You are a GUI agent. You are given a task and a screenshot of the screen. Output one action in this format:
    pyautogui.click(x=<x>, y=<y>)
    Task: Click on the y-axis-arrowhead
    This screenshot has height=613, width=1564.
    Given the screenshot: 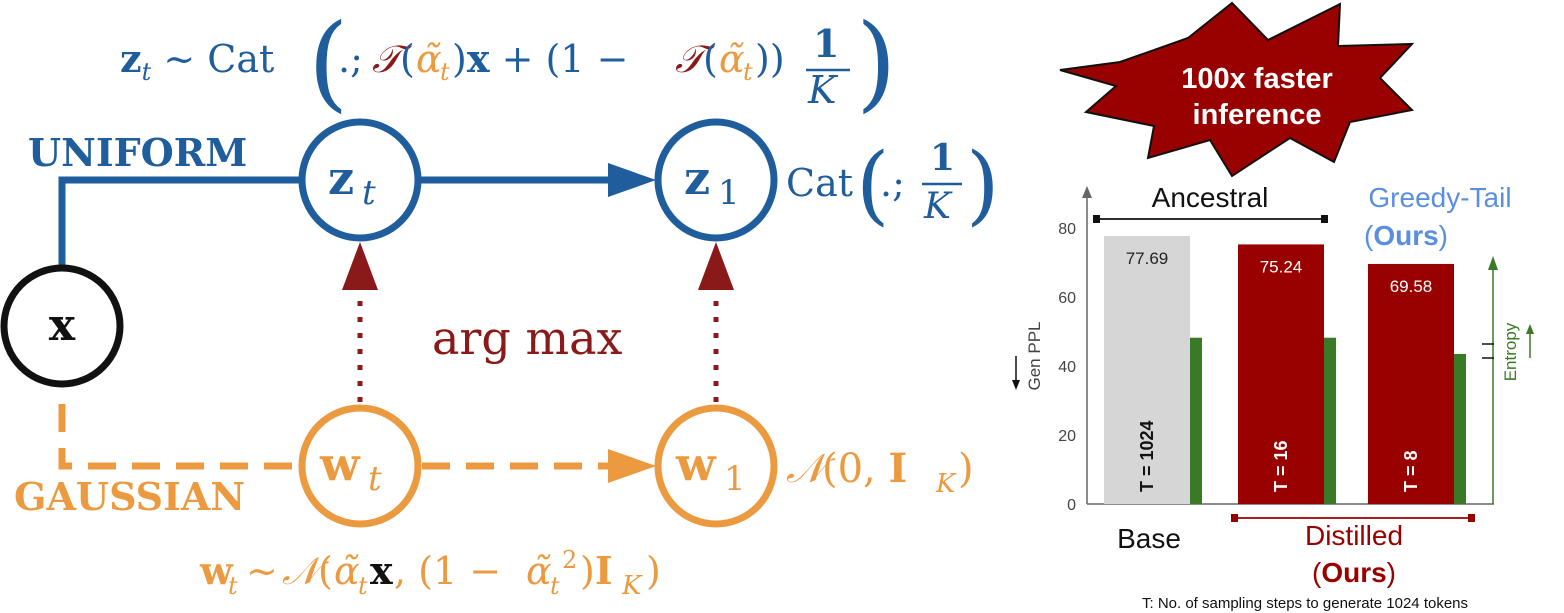 What is the action you would take?
    pyautogui.click(x=1087, y=192)
    